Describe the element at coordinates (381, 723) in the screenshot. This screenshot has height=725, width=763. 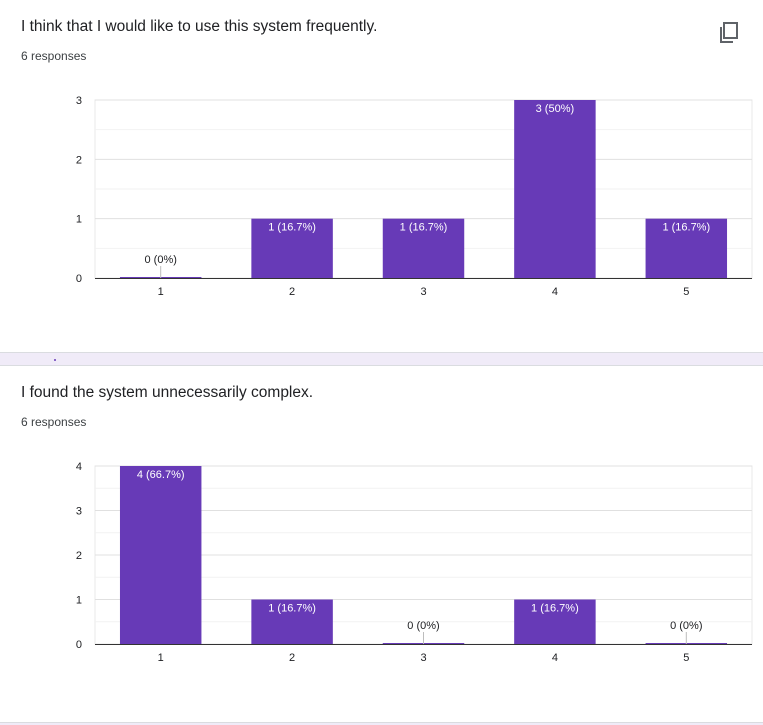
I see `card-bottom-edge` at that location.